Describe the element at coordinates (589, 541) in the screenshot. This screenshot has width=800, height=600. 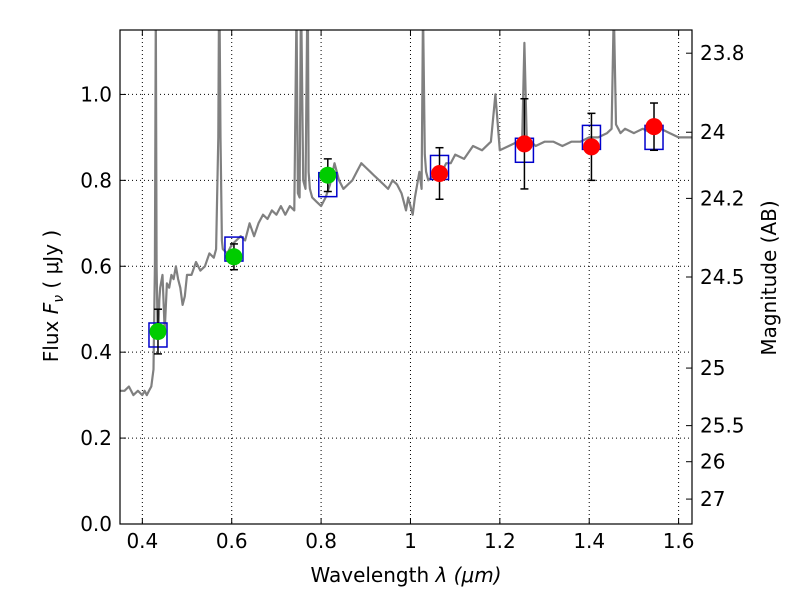
I see `x-tick-label: 1.4` at that location.